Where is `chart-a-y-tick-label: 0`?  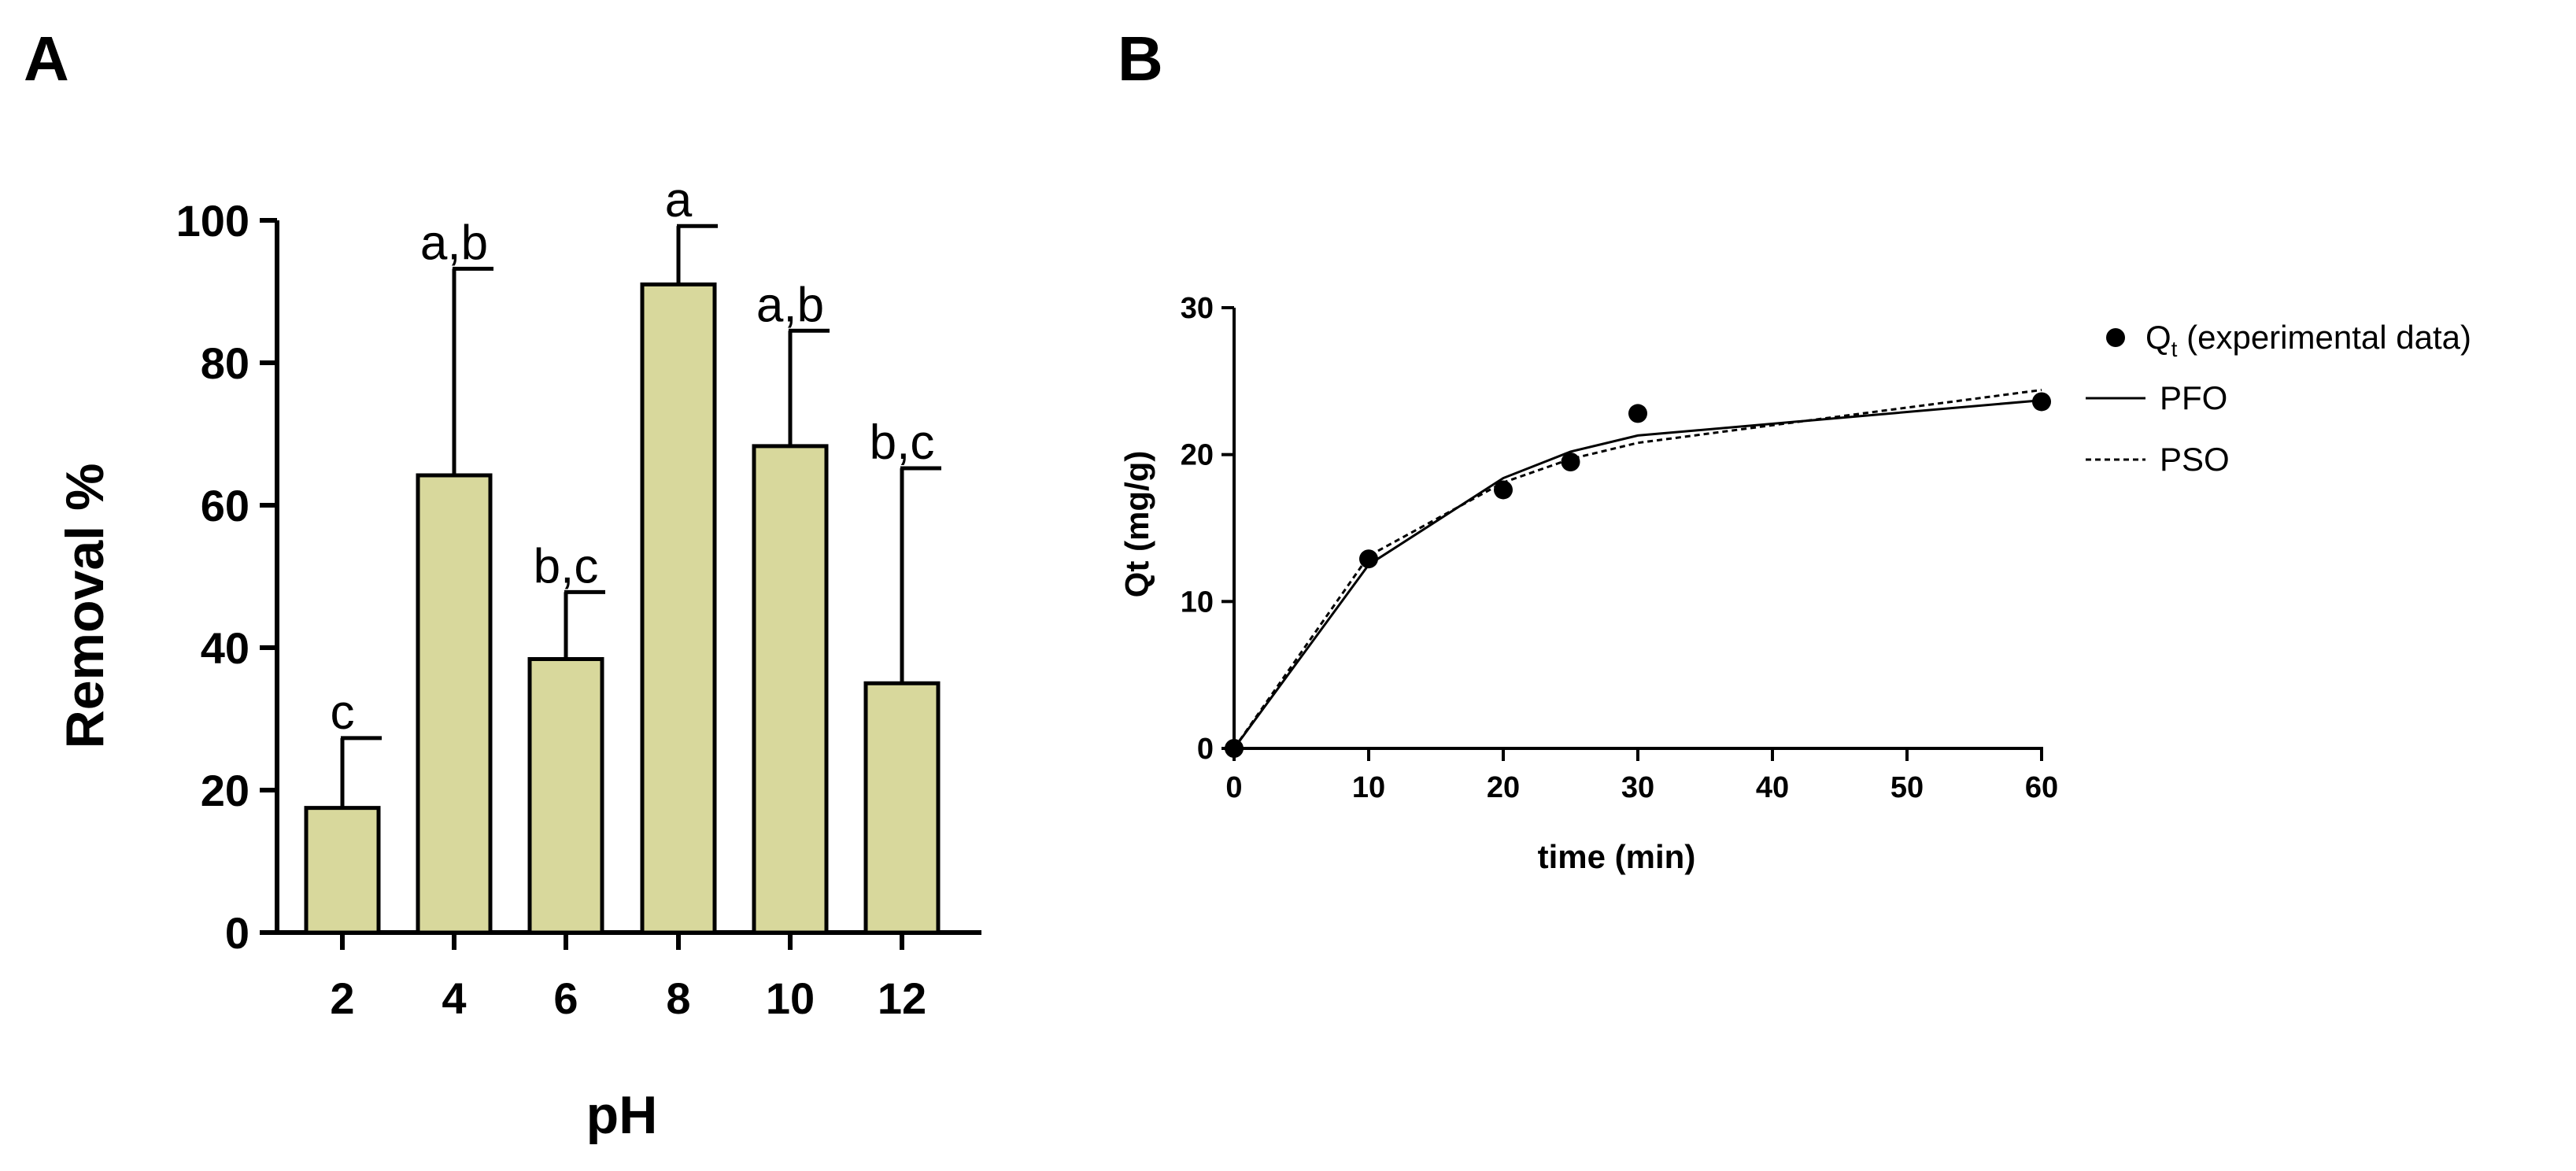
chart-a-y-tick-label: 0 is located at coordinates (237, 933).